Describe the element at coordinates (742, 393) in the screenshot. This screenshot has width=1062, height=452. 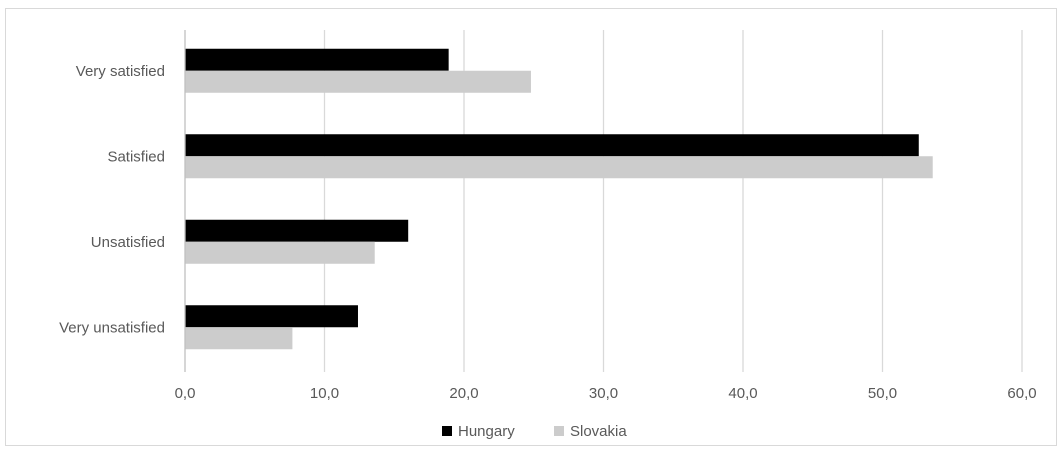
I see `x-tick-label: 40,0` at that location.